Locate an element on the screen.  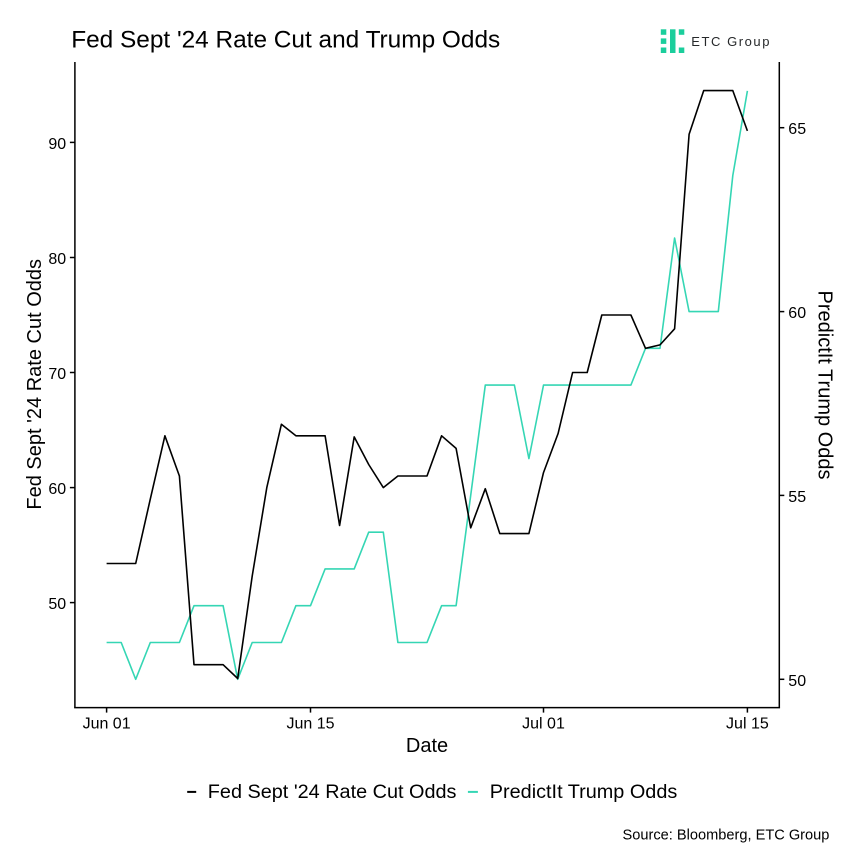
svg-text: 90 is located at coordinates (57, 144).